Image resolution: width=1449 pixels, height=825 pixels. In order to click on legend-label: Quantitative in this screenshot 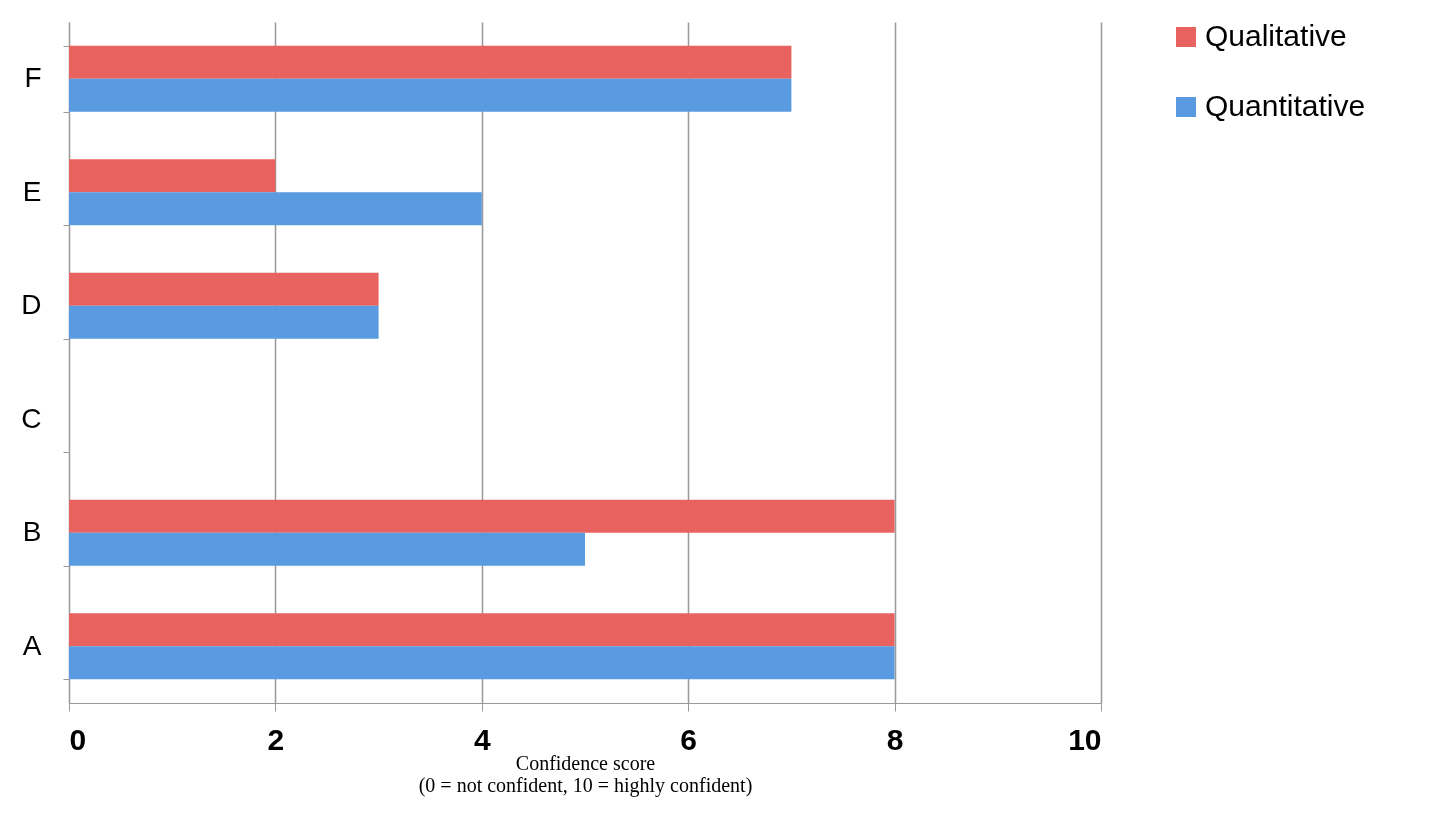, I will do `click(1285, 105)`.